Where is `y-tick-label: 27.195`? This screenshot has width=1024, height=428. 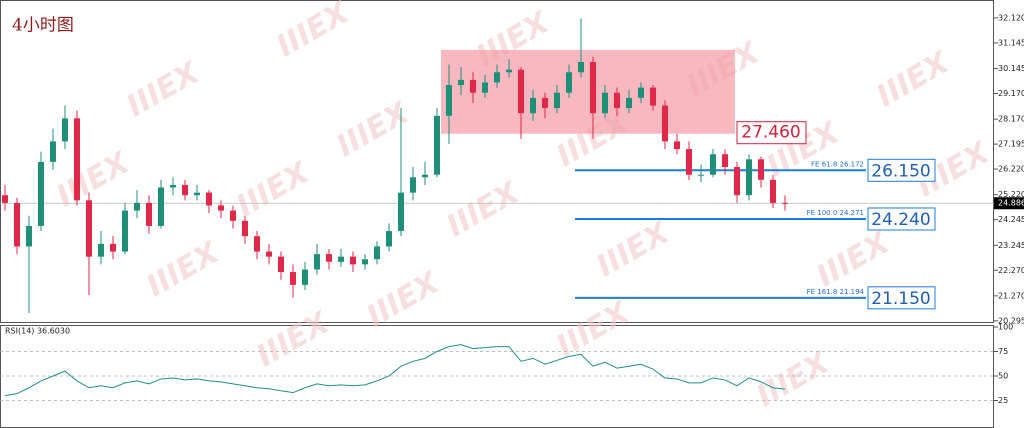
y-tick-label: 27.195 is located at coordinates (1011, 144).